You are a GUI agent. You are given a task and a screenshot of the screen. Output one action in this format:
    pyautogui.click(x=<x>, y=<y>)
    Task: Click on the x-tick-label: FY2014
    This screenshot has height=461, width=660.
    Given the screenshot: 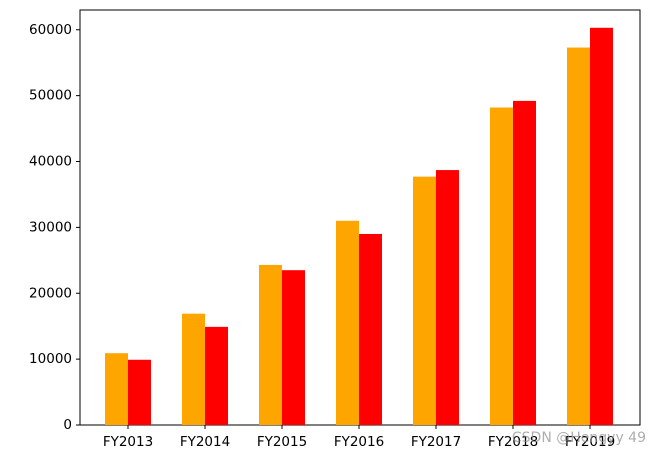 What is the action you would take?
    pyautogui.click(x=205, y=442)
    